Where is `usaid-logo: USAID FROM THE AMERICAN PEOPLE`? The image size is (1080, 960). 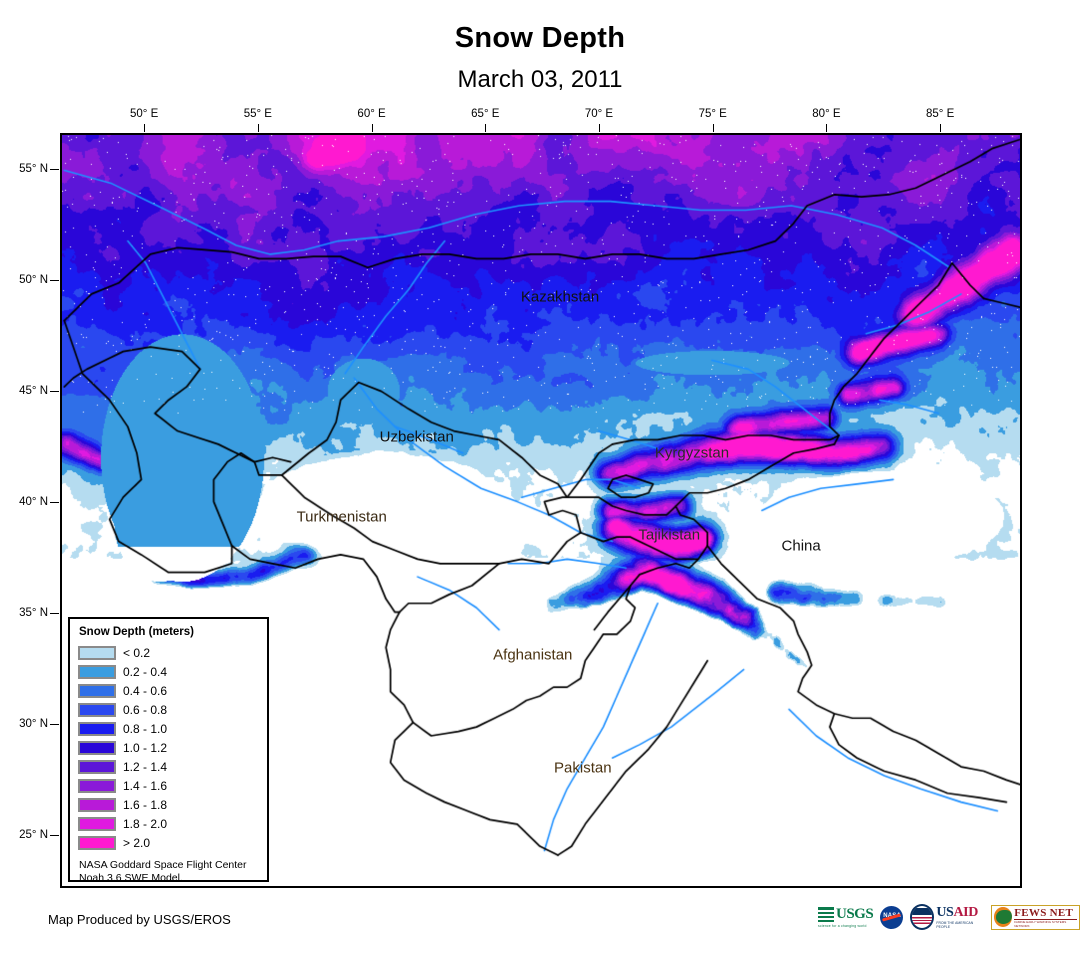 usaid-logo: USAID FROM THE AMERICAN PEOPLE is located at coordinates (947, 917).